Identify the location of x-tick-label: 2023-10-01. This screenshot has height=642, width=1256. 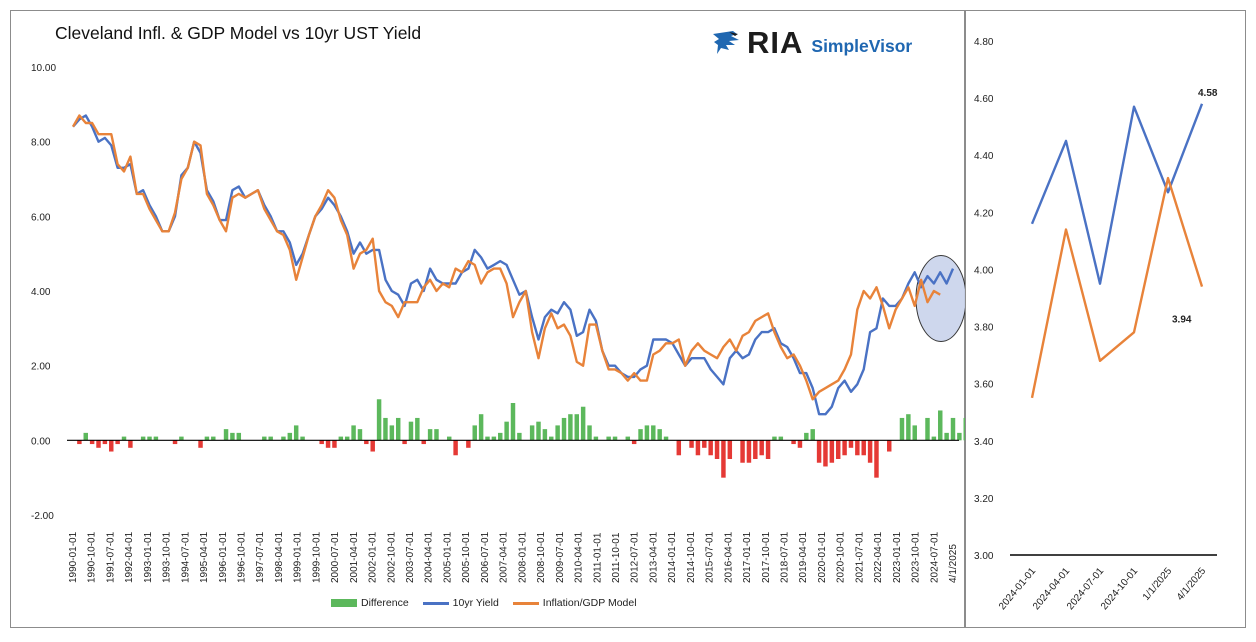
(916, 557).